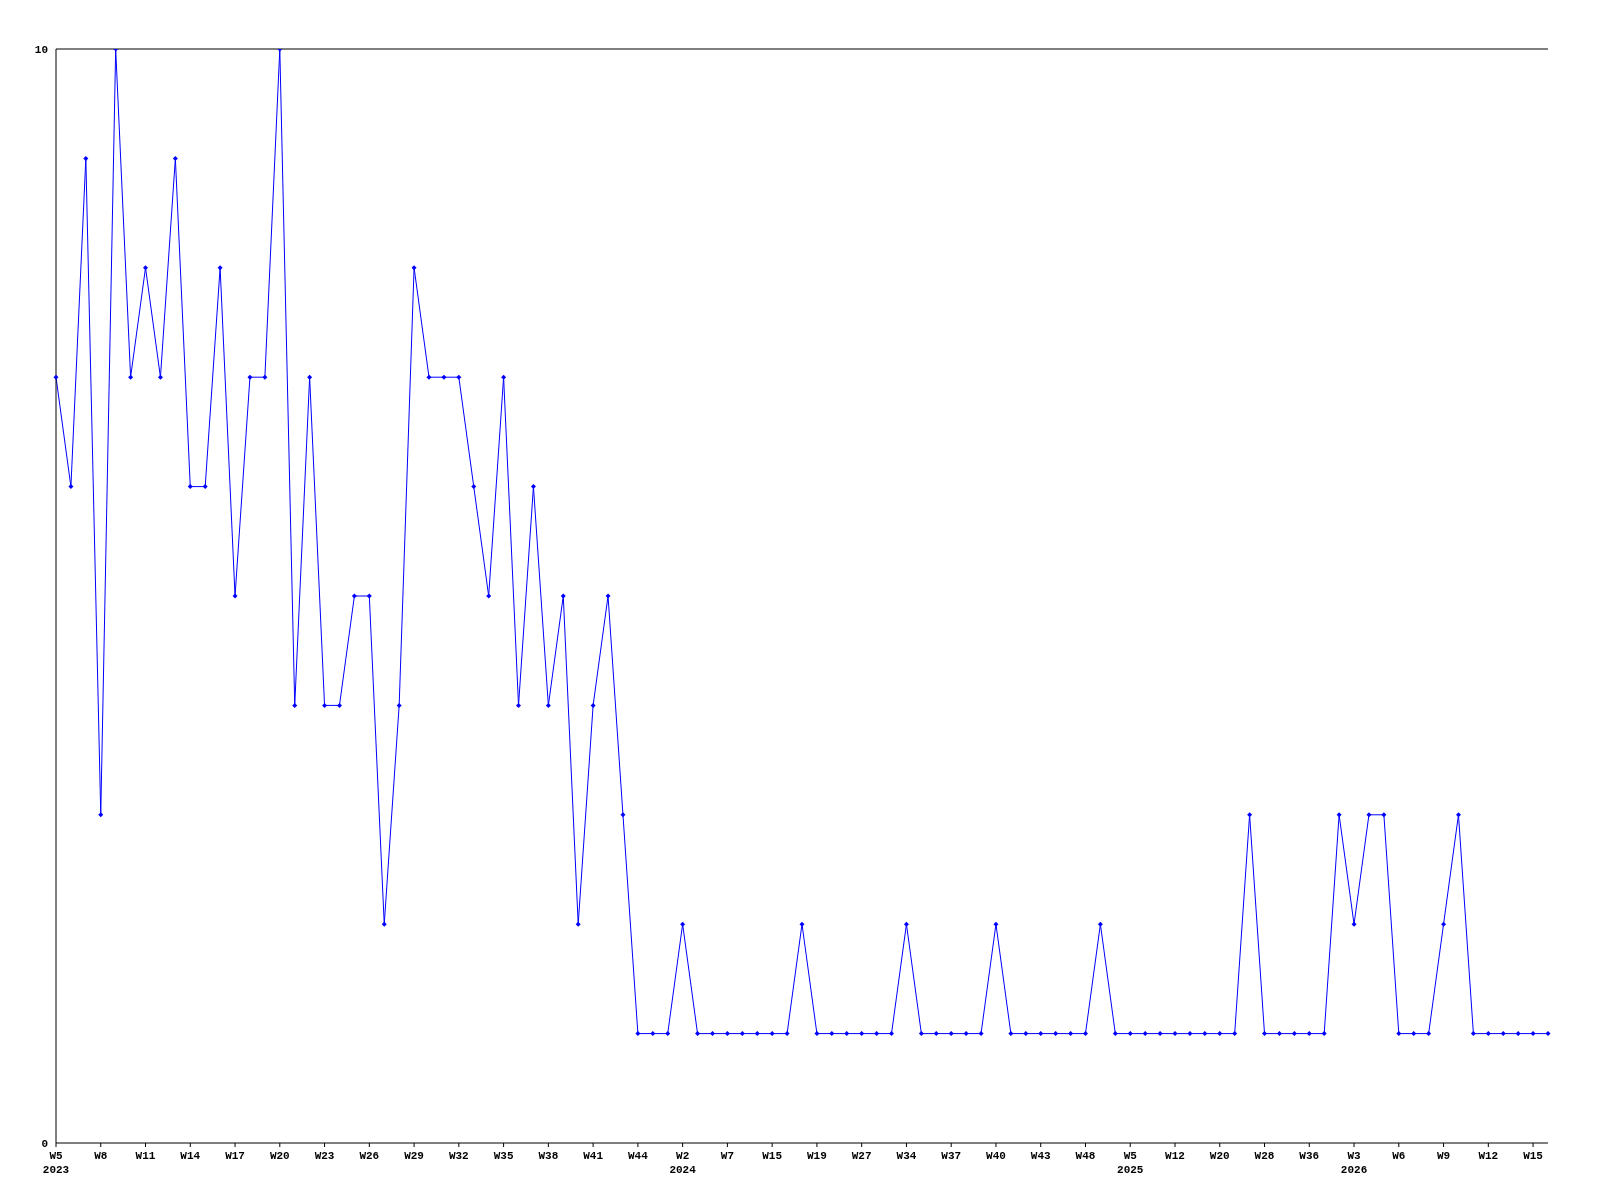 Image resolution: width=1600 pixels, height=1200 pixels. I want to click on x-tick-label: W37, so click(951, 1156).